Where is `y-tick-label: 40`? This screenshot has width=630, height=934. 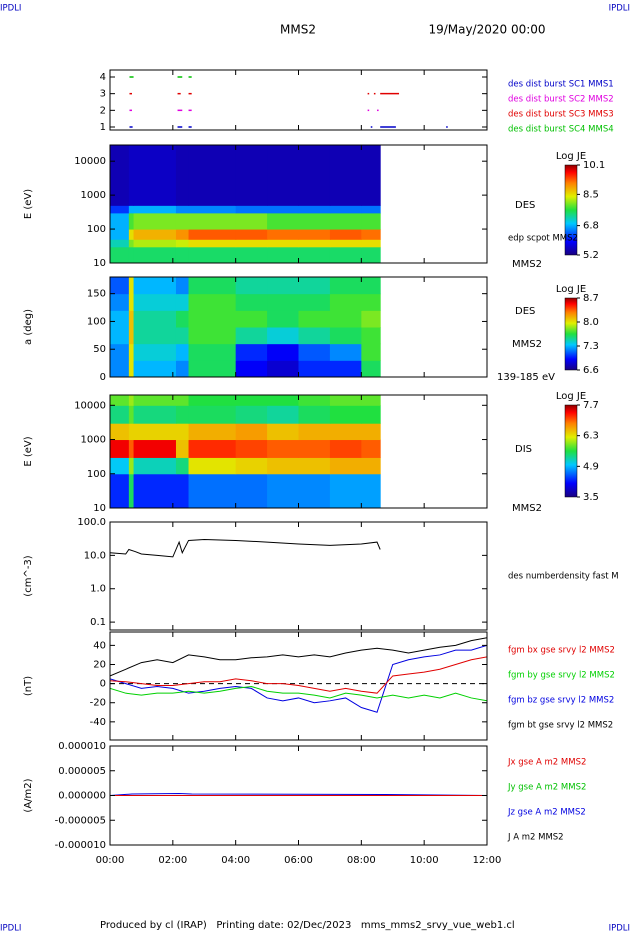 y-tick-label: 40 is located at coordinates (99, 645).